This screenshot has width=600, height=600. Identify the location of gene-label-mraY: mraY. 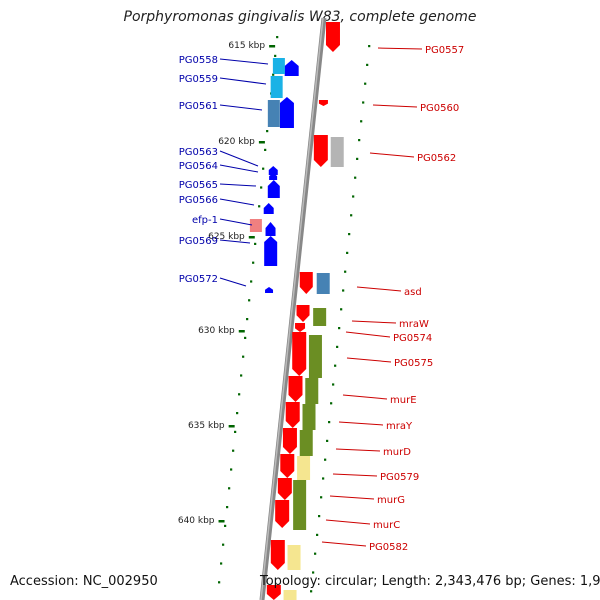
(399, 426).